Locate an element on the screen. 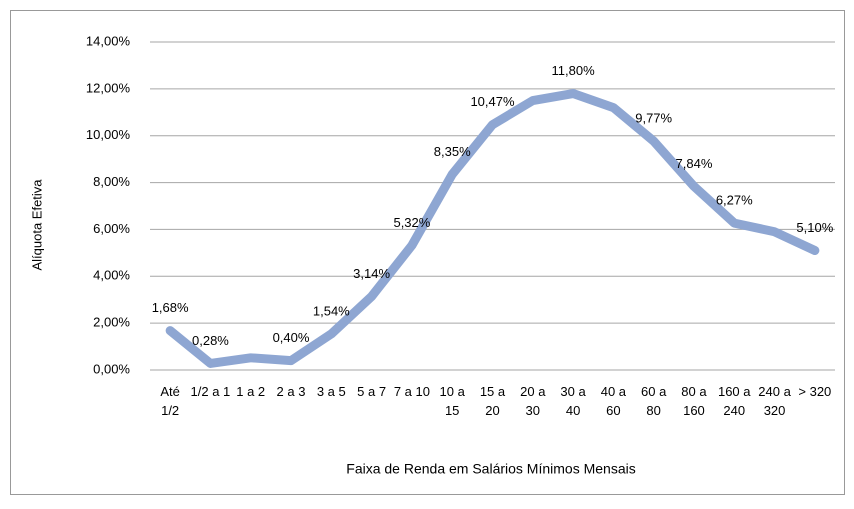  x-tick-label-box: 1 a 2 is located at coordinates (251, 391).